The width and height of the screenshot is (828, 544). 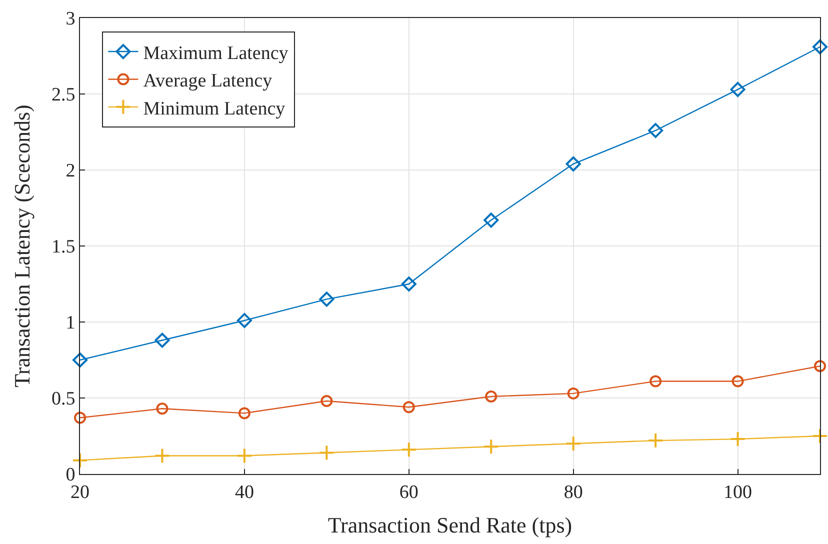 What do you see at coordinates (63, 399) in the screenshot?
I see `y-tick-label: 0.5` at bounding box center [63, 399].